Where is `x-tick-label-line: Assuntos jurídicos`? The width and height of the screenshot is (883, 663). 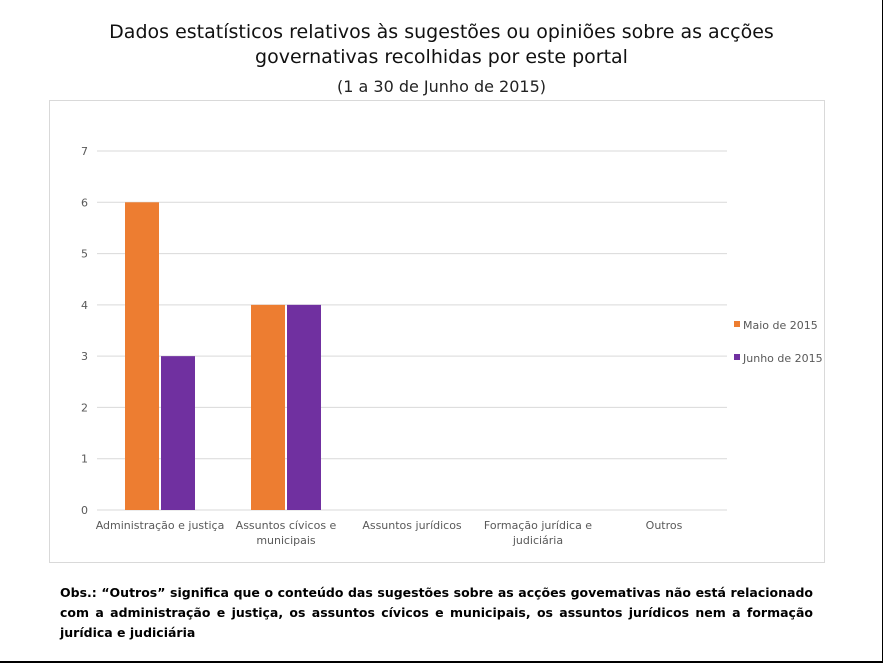
x-tick-label-line: Assuntos jurídicos is located at coordinates (412, 525).